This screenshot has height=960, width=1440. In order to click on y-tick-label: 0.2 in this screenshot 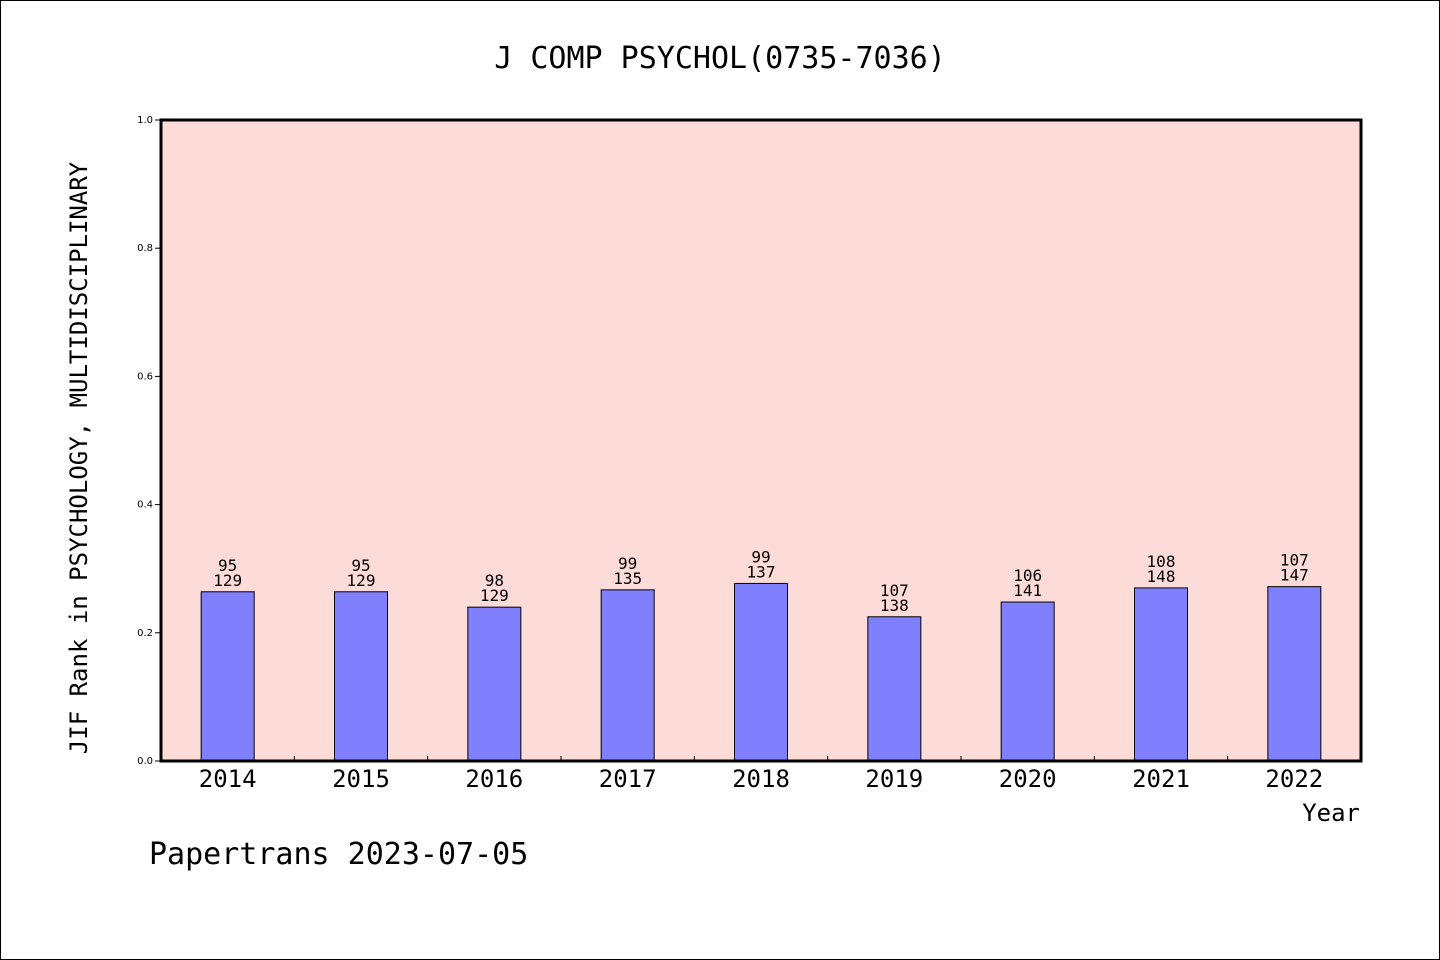, I will do `click(145, 633)`.